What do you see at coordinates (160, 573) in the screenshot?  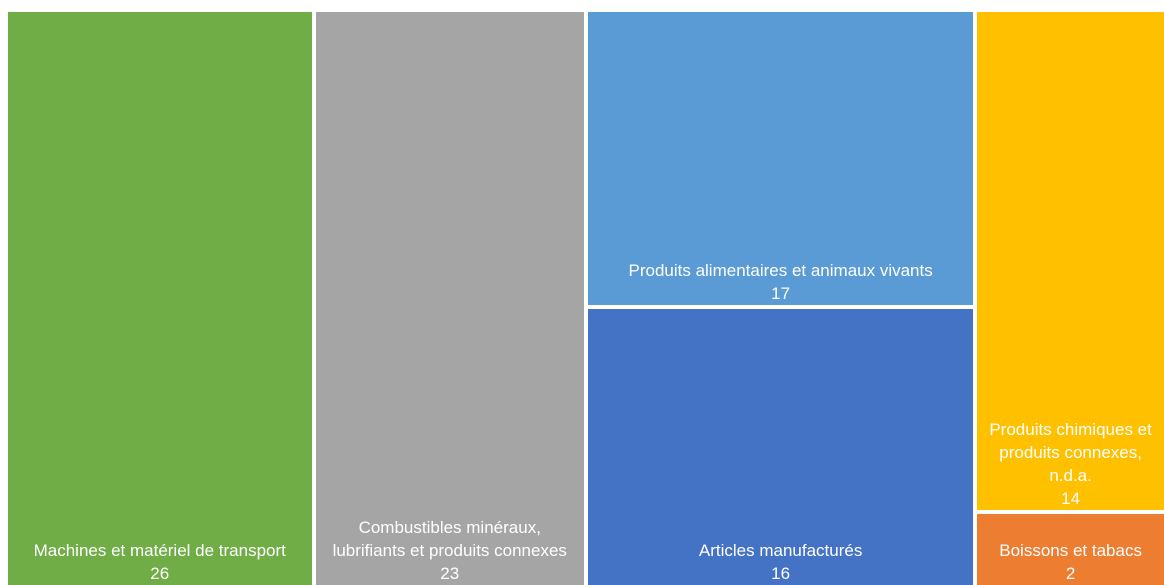 I see `value-label: 26` at bounding box center [160, 573].